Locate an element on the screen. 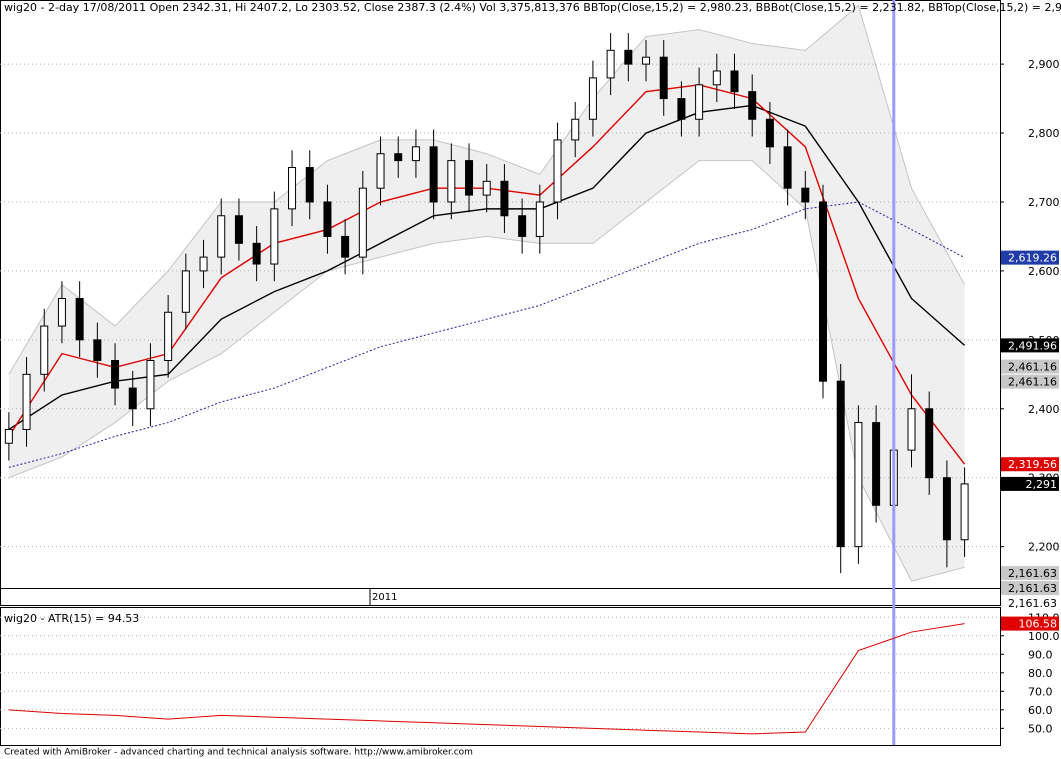 This screenshot has width=1061, height=759. y-tick-label: 70.0 is located at coordinates (1040, 691).